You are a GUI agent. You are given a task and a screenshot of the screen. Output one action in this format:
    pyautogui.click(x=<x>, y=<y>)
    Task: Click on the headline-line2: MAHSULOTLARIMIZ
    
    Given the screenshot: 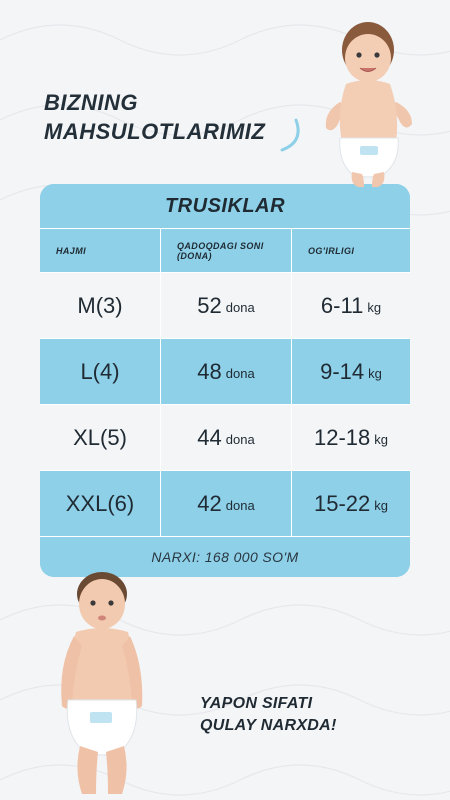 What is the action you would take?
    pyautogui.click(x=155, y=131)
    